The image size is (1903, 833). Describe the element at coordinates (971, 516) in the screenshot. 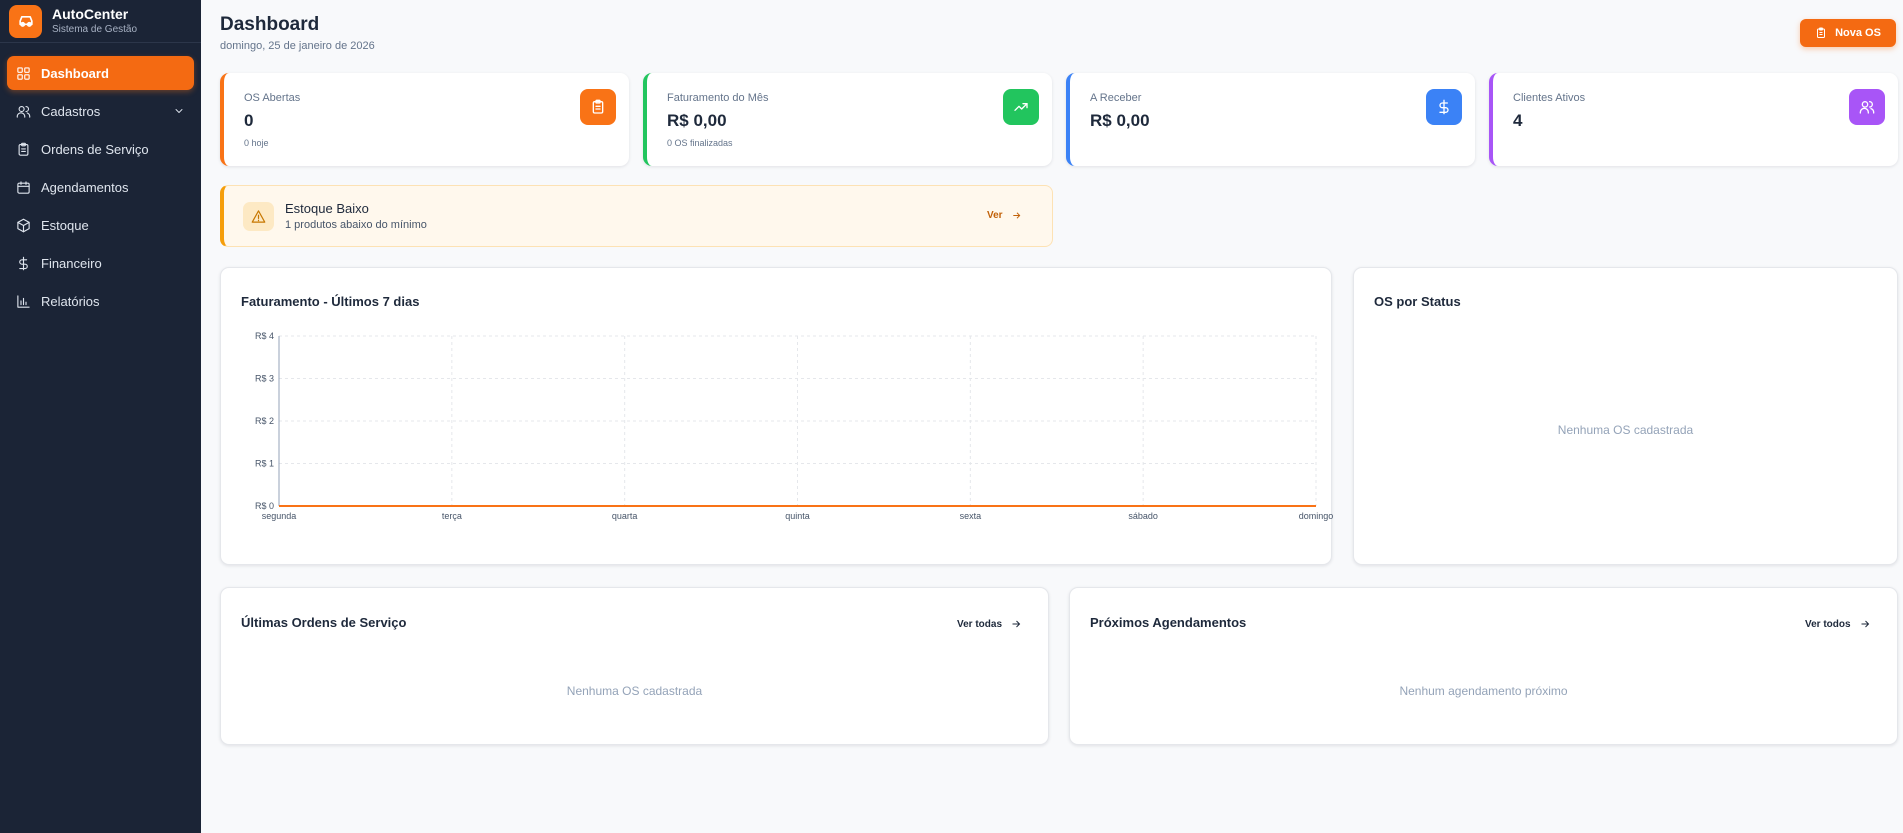

I see `chart-x-tick-label: sexta` at that location.